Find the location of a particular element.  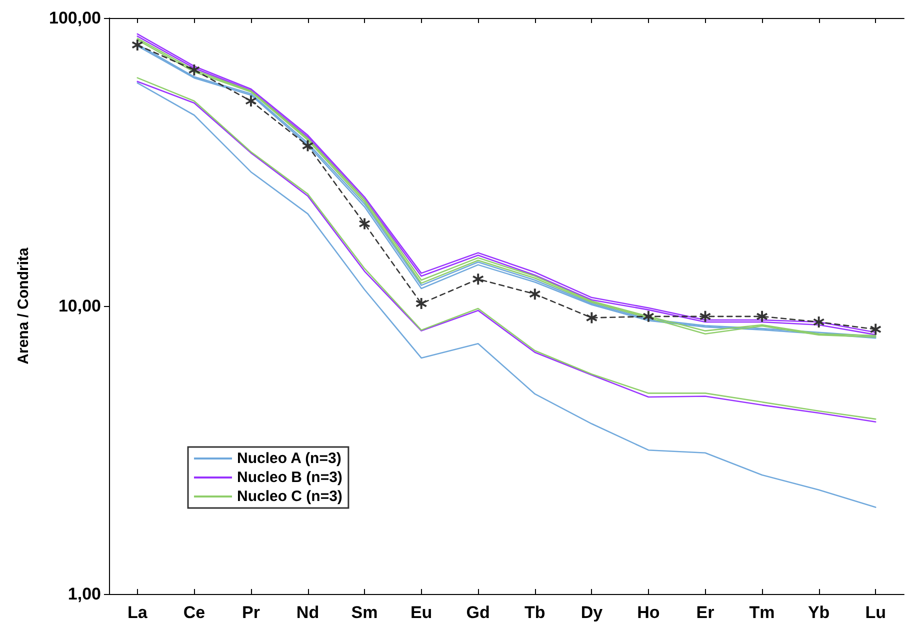

x-tick-label: Ce is located at coordinates (194, 612).